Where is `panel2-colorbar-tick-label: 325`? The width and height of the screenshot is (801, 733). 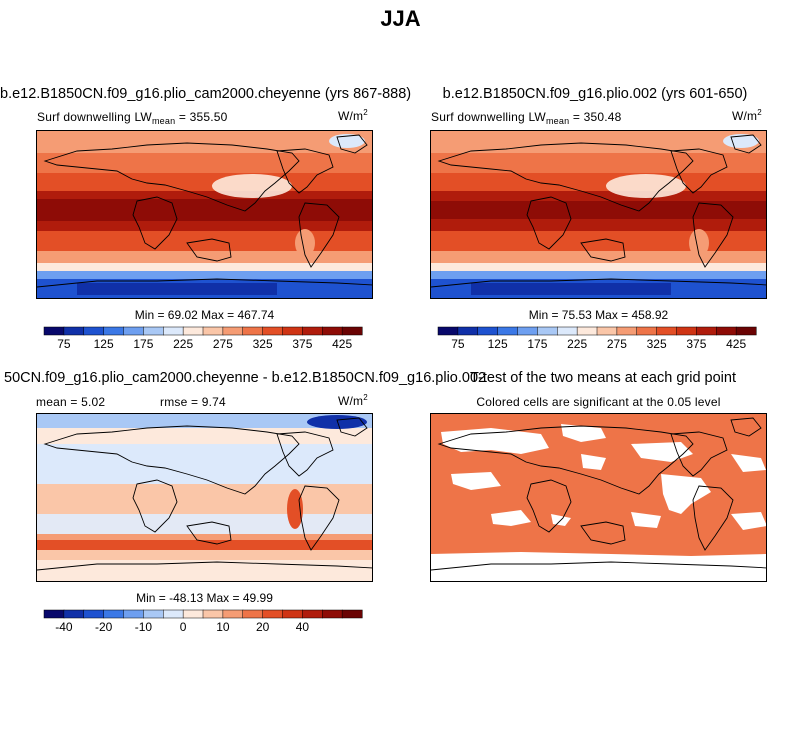 panel2-colorbar-tick-label: 325 is located at coordinates (657, 344).